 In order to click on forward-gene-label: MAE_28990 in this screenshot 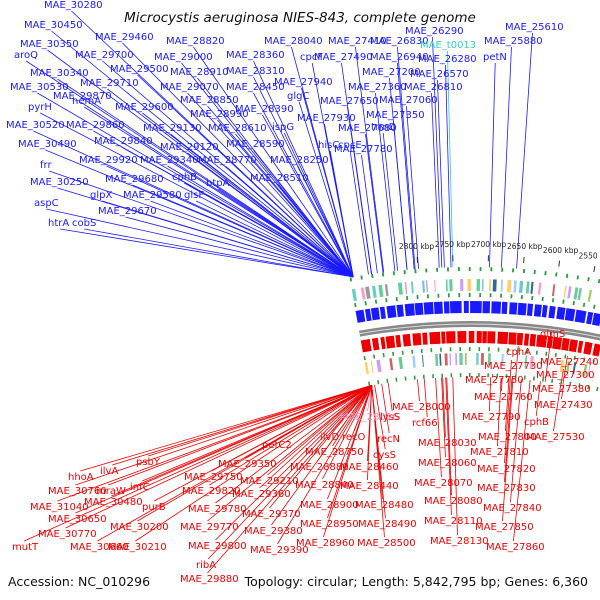, I will do `click(219, 114)`.